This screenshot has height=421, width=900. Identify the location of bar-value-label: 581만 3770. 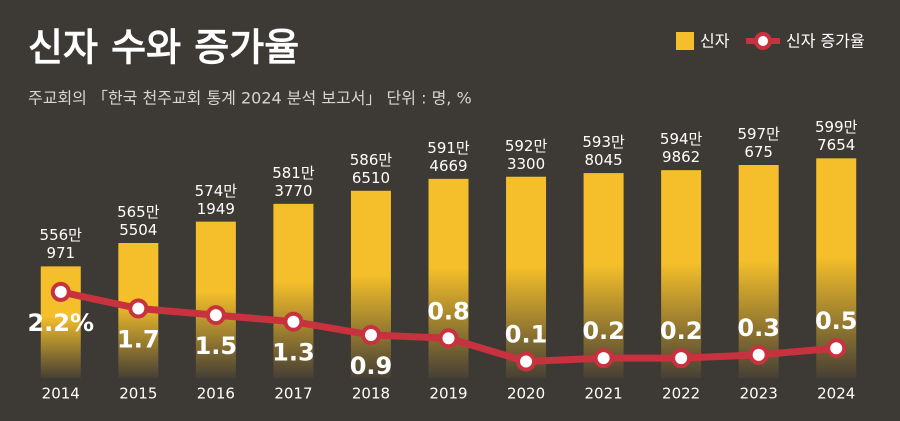
(293, 181).